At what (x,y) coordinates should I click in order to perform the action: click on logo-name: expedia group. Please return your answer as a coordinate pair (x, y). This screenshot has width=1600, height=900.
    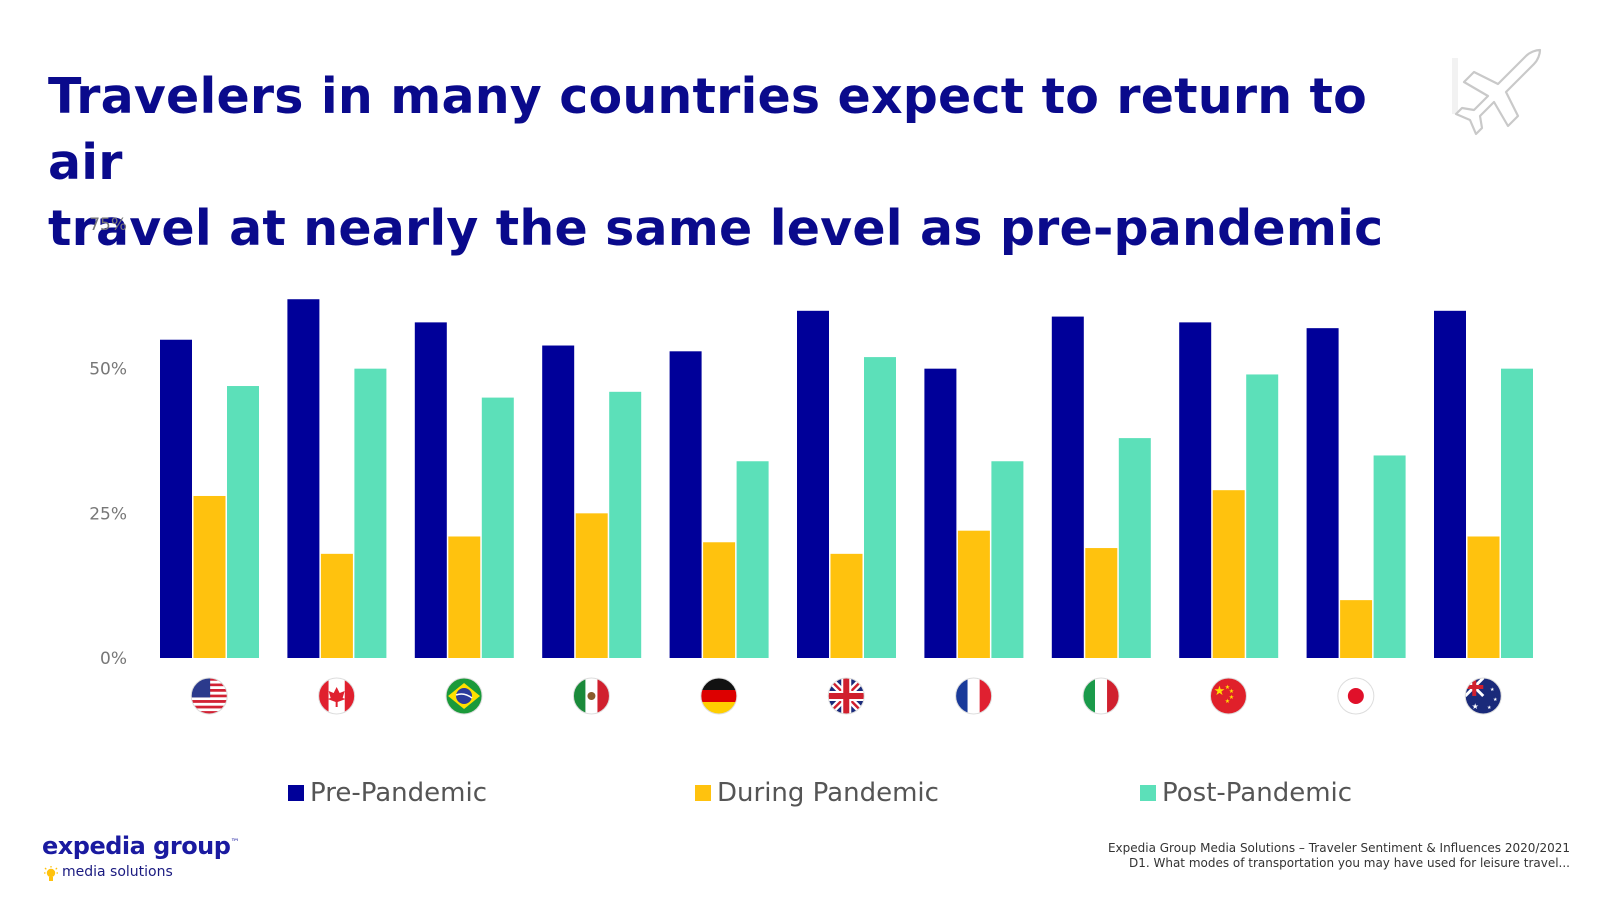
    Looking at the image, I should click on (136, 846).